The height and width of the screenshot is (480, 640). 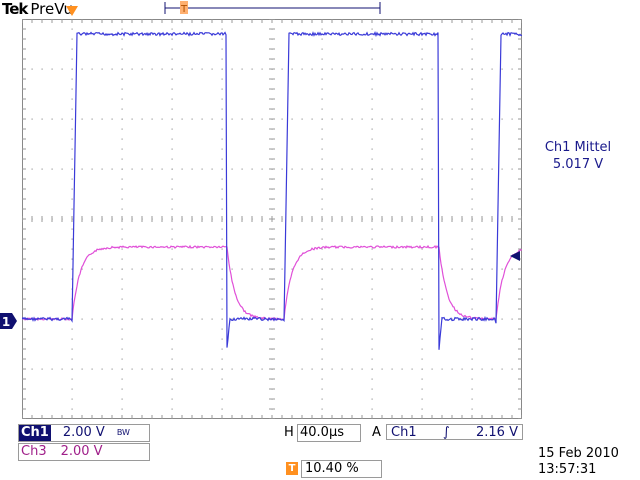 I want to click on ch3-scale: 2.00 V, so click(x=81, y=451).